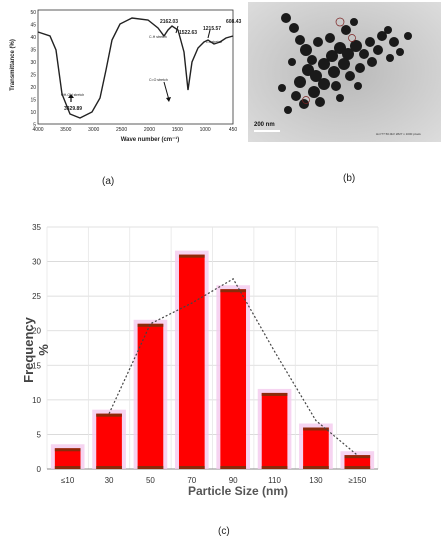 The height and width of the screenshot is (550, 445). Describe the element at coordinates (214, 42) in the screenshot. I see `ftir-annotation: c-s stretch` at that location.